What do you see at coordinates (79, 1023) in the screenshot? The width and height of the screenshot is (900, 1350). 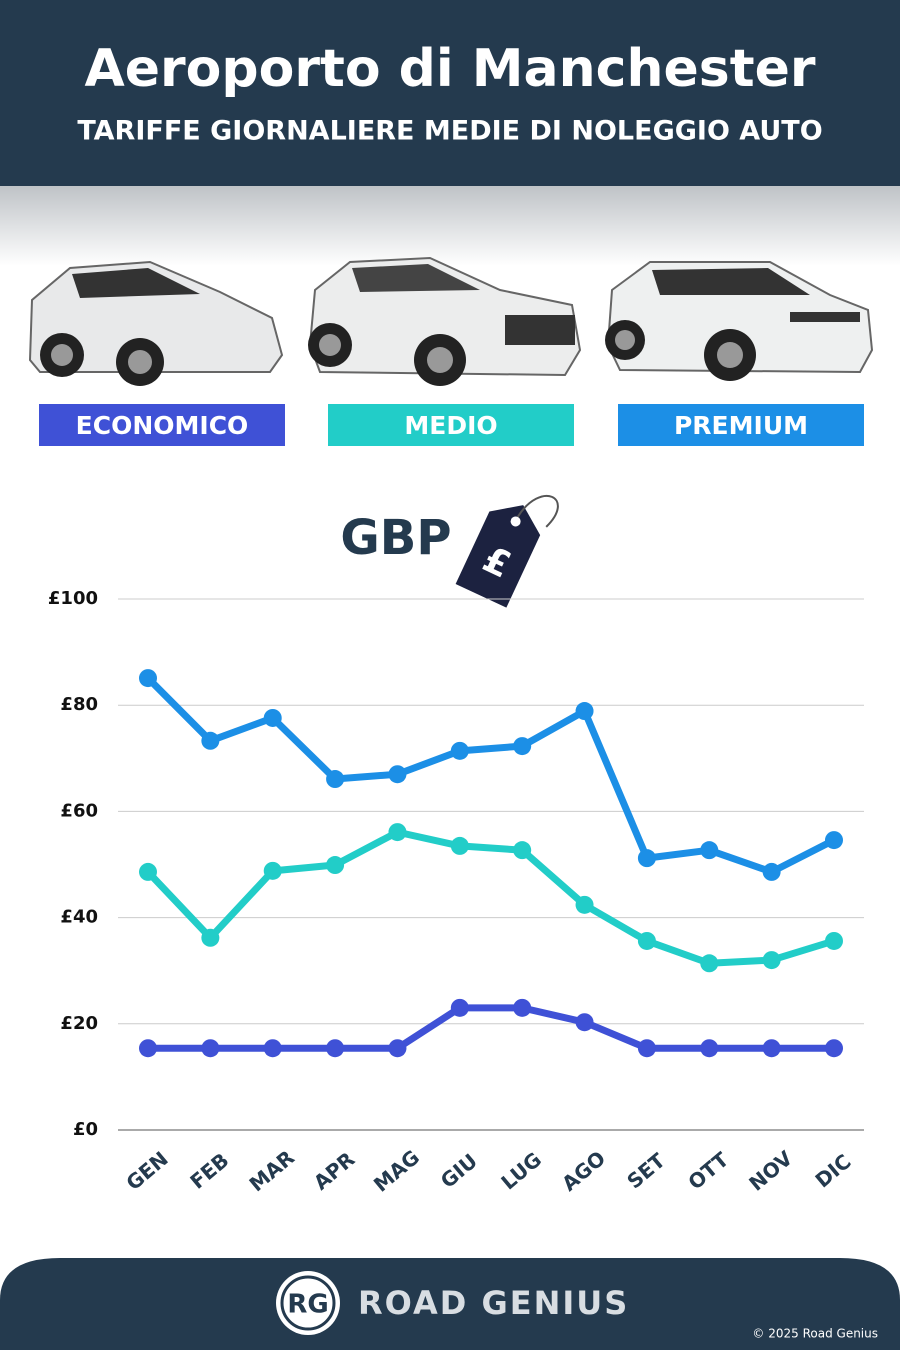 I see `y-tick-label: £20` at bounding box center [79, 1023].